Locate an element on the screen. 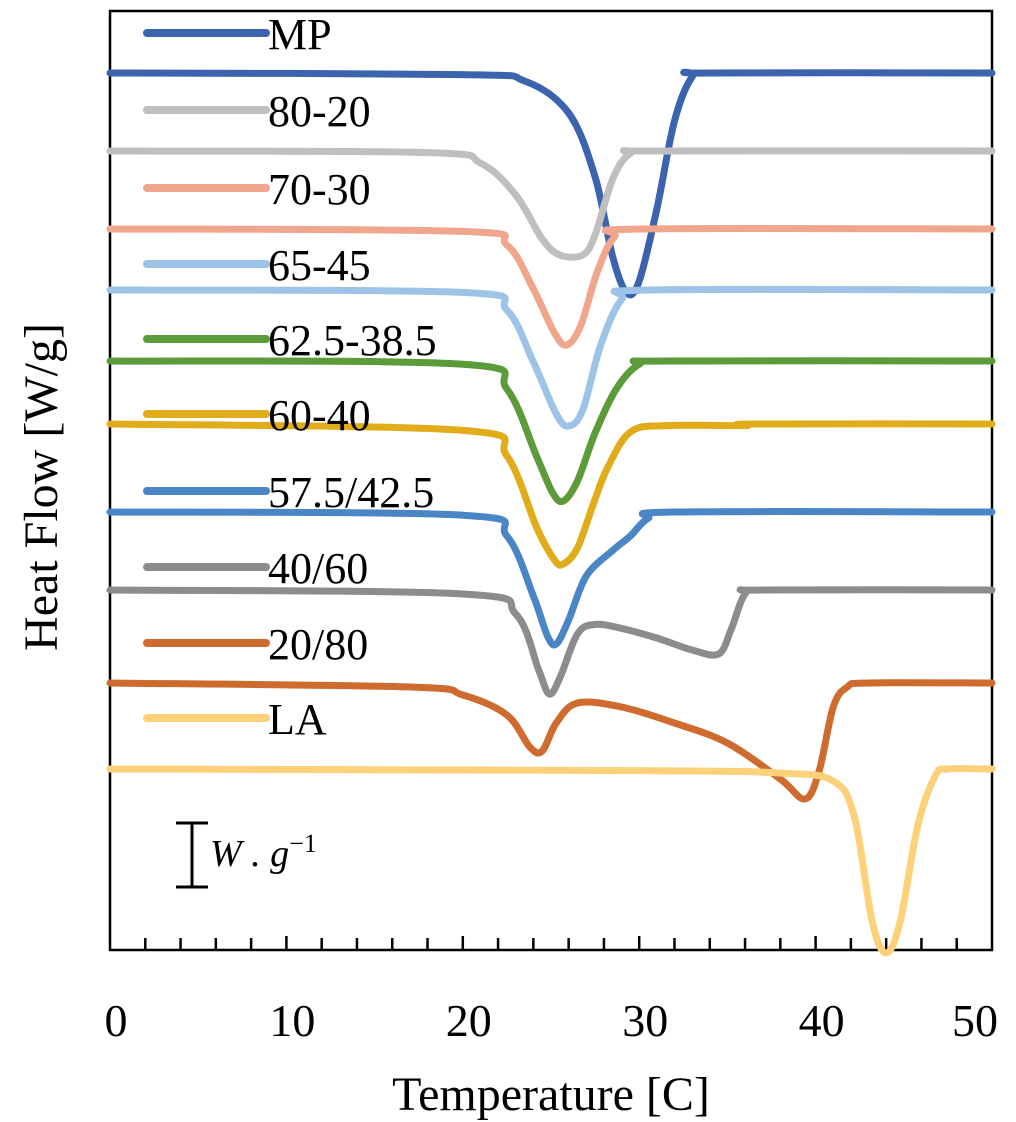  y-axis-label: Heat Flow [W/g] is located at coordinates (41, 487).